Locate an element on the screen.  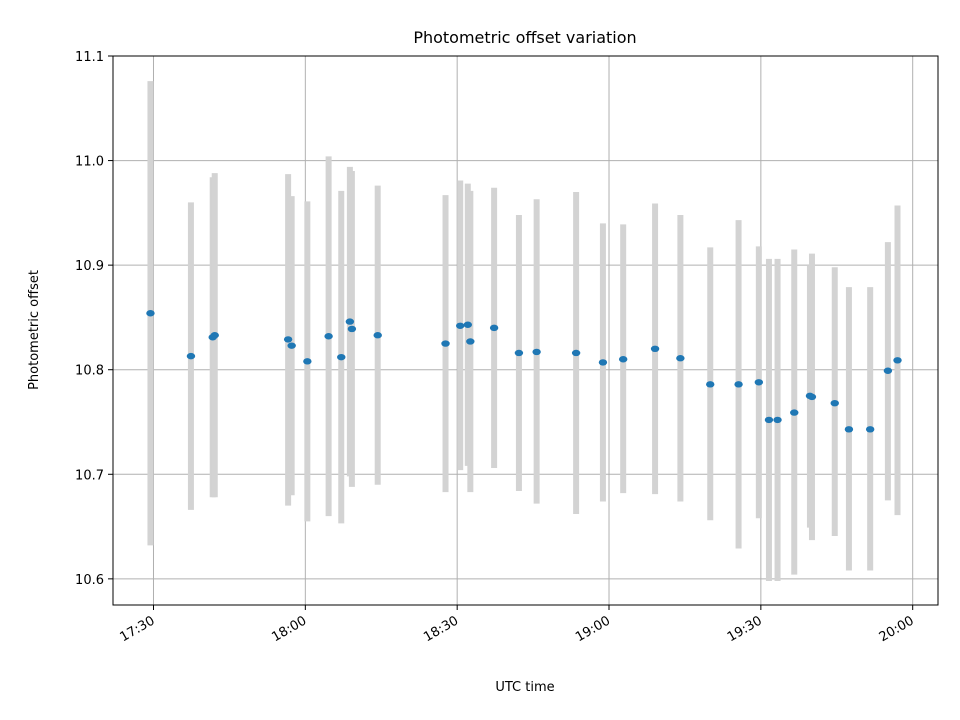
x-tick-label: 19:00 is located at coordinates (593, 629).